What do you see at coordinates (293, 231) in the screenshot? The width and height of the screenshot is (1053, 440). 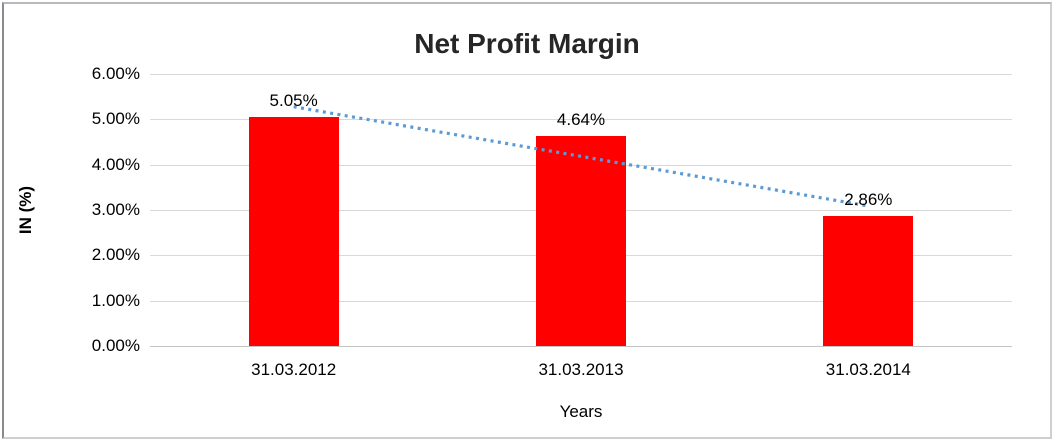 I see `bar-31.03.2012` at bounding box center [293, 231].